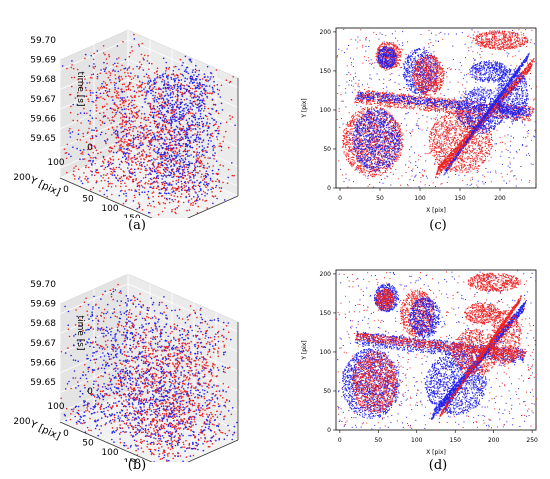 The image size is (550, 479). What do you see at coordinates (94, 318) in the screenshot?
I see `grid-wall-z2` at bounding box center [94, 318].